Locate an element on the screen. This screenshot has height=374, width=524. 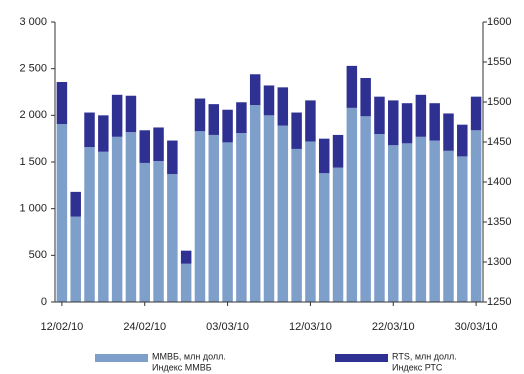
y-tick-label: 2 500 is located at coordinates (33, 69).